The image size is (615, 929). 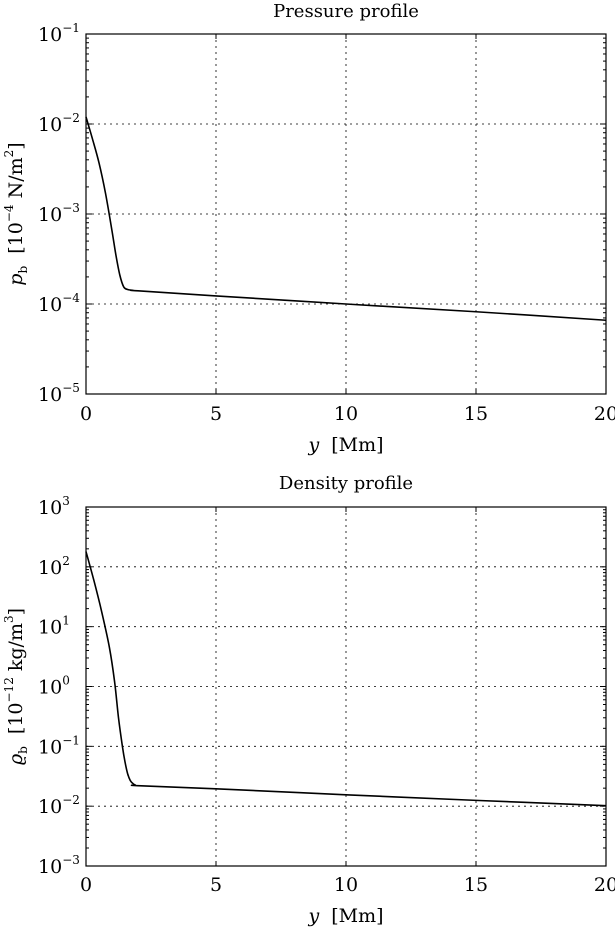 I want to click on y-axis-unit-mid: N/m, so click(x=16, y=180).